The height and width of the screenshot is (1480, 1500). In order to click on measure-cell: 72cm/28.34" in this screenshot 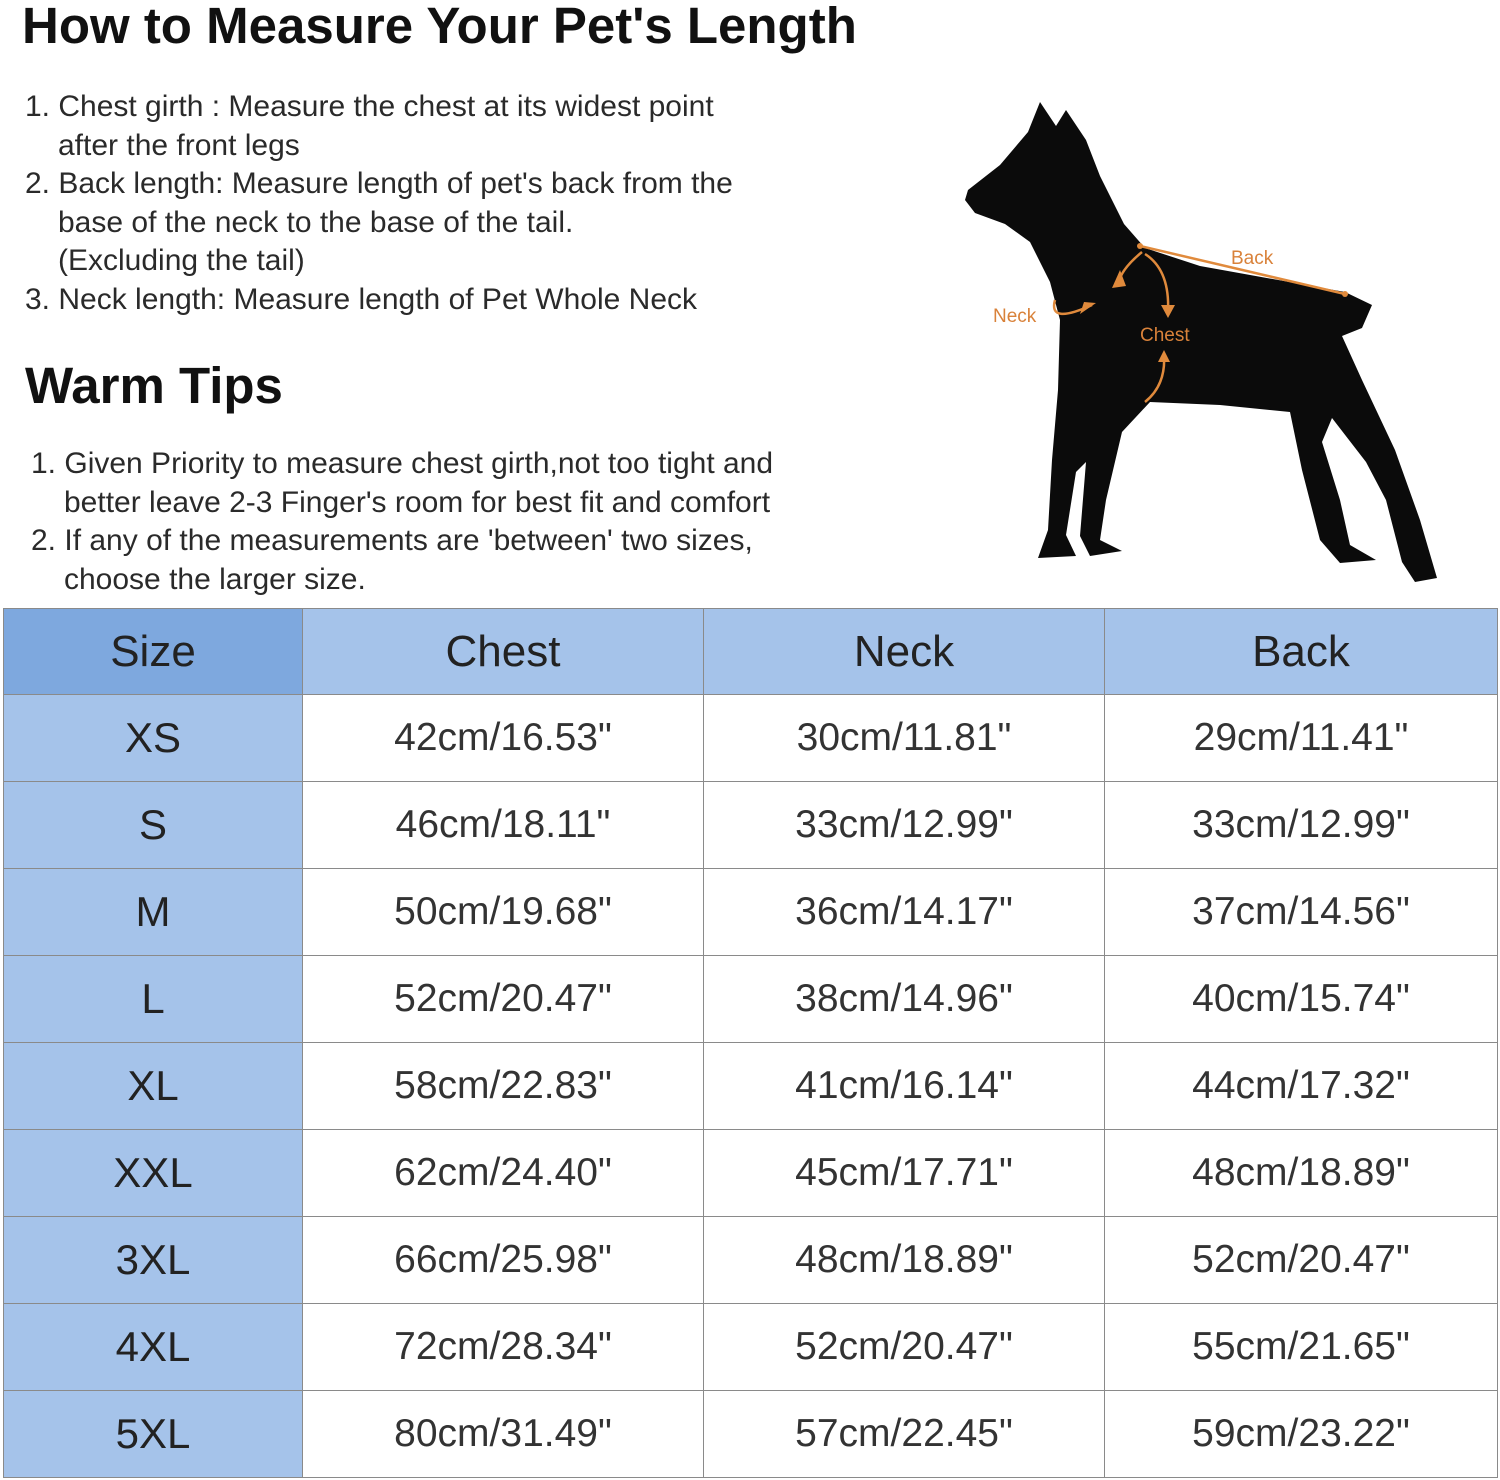, I will do `click(503, 1347)`.